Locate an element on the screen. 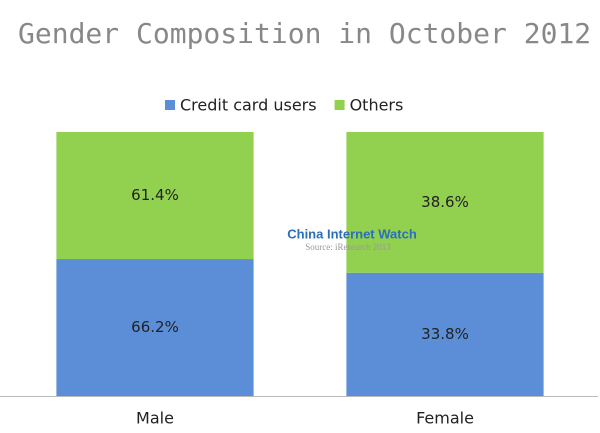 The image size is (600, 433). data-label: 61.4% is located at coordinates (155, 195).